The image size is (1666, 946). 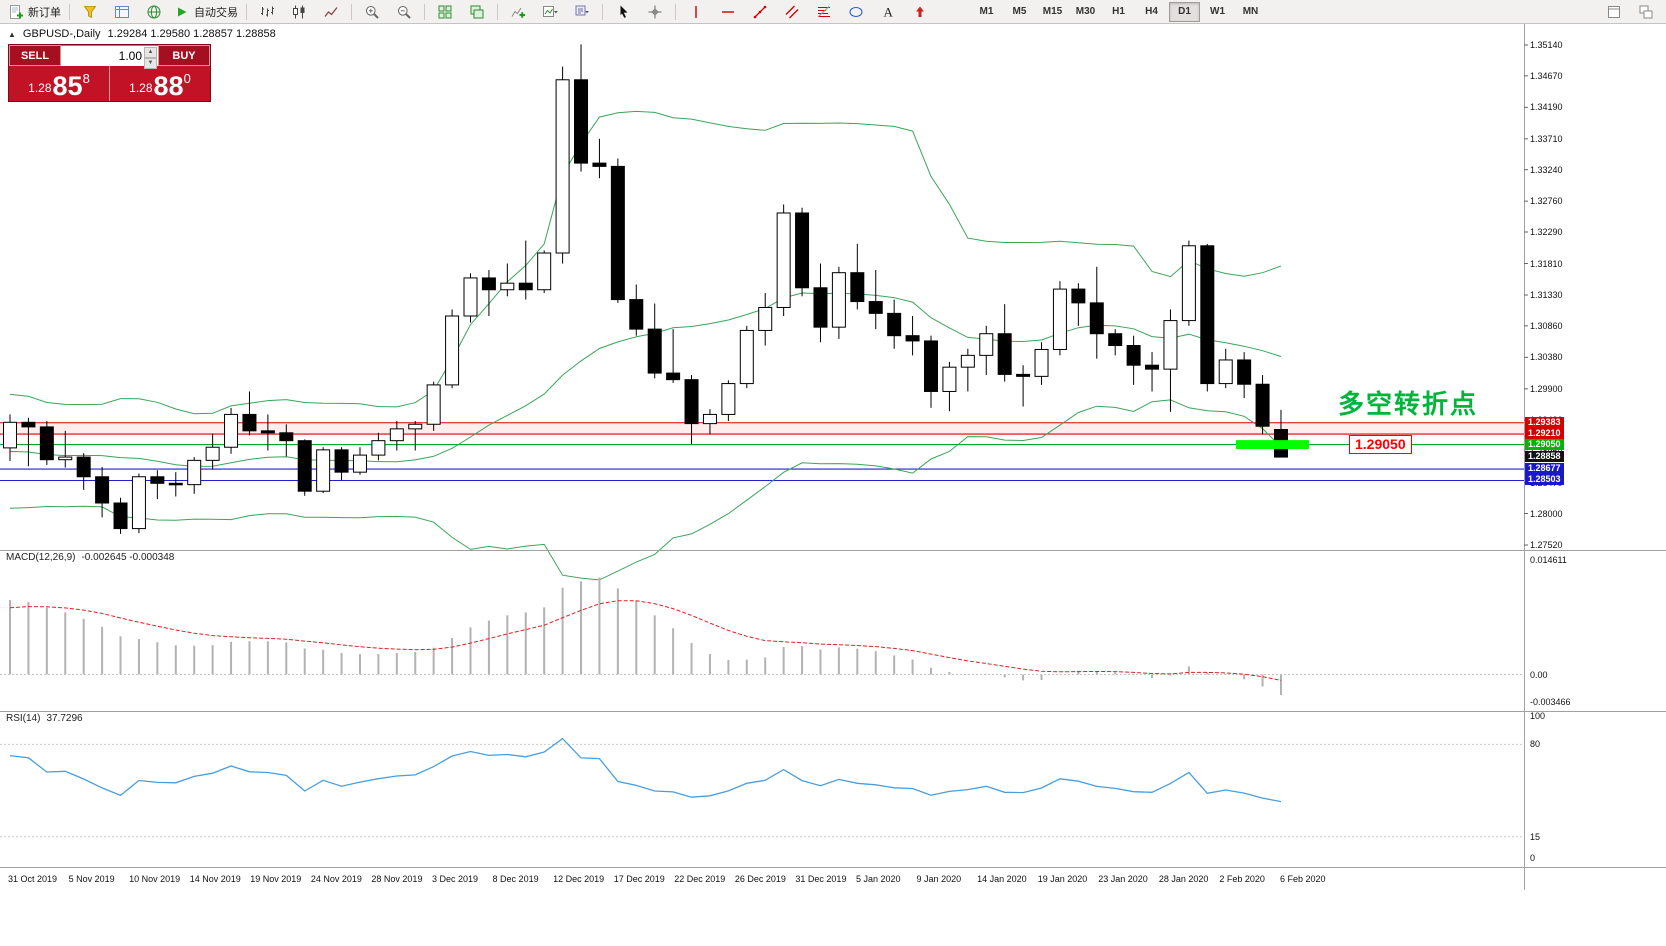 I want to click on price-tag-1.29383: 1.29383, so click(x=1544, y=422).